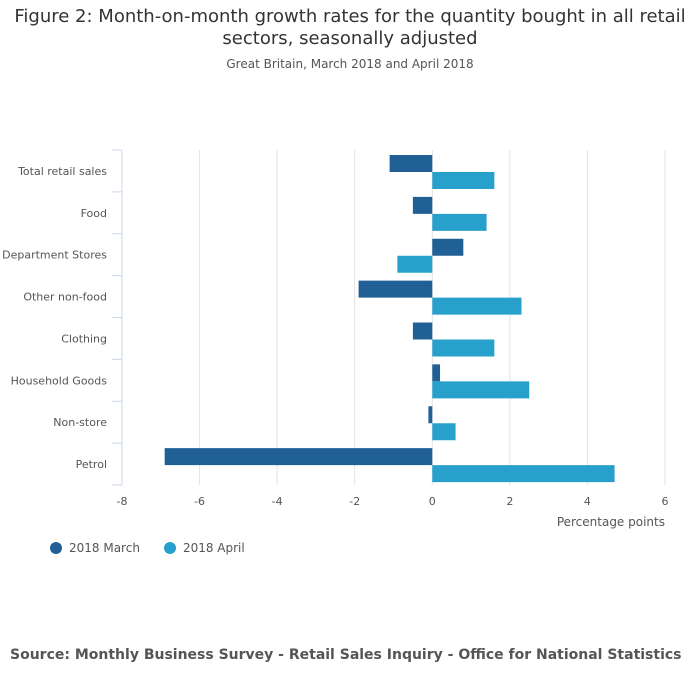 Image resolution: width=700 pixels, height=682 pixels. Describe the element at coordinates (80, 422) in the screenshot. I see `y-tick-label: Non-store` at that location.